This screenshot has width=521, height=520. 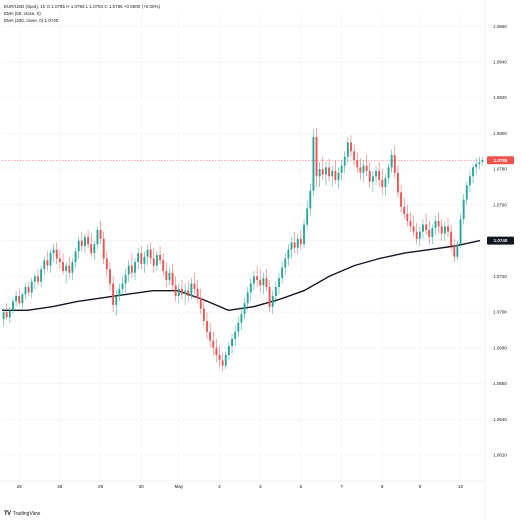 I want to click on svg-text: 1.0785, so click(x=501, y=160).